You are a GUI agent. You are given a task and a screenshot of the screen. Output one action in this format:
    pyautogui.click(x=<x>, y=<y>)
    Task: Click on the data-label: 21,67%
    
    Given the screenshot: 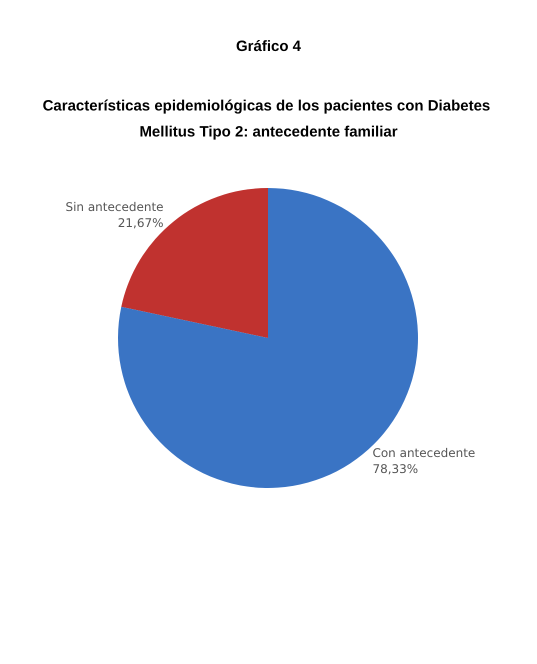 What is the action you would take?
    pyautogui.click(x=141, y=223)
    